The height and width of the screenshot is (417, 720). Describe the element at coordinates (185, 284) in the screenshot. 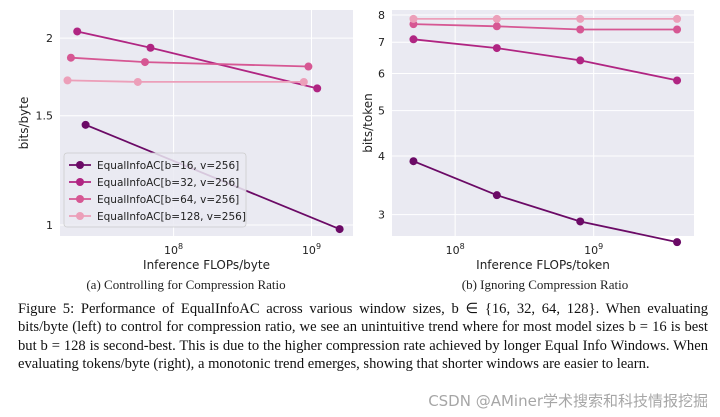

I see `subcaption-left: (a) Controlling for Compression Ratio` at that location.